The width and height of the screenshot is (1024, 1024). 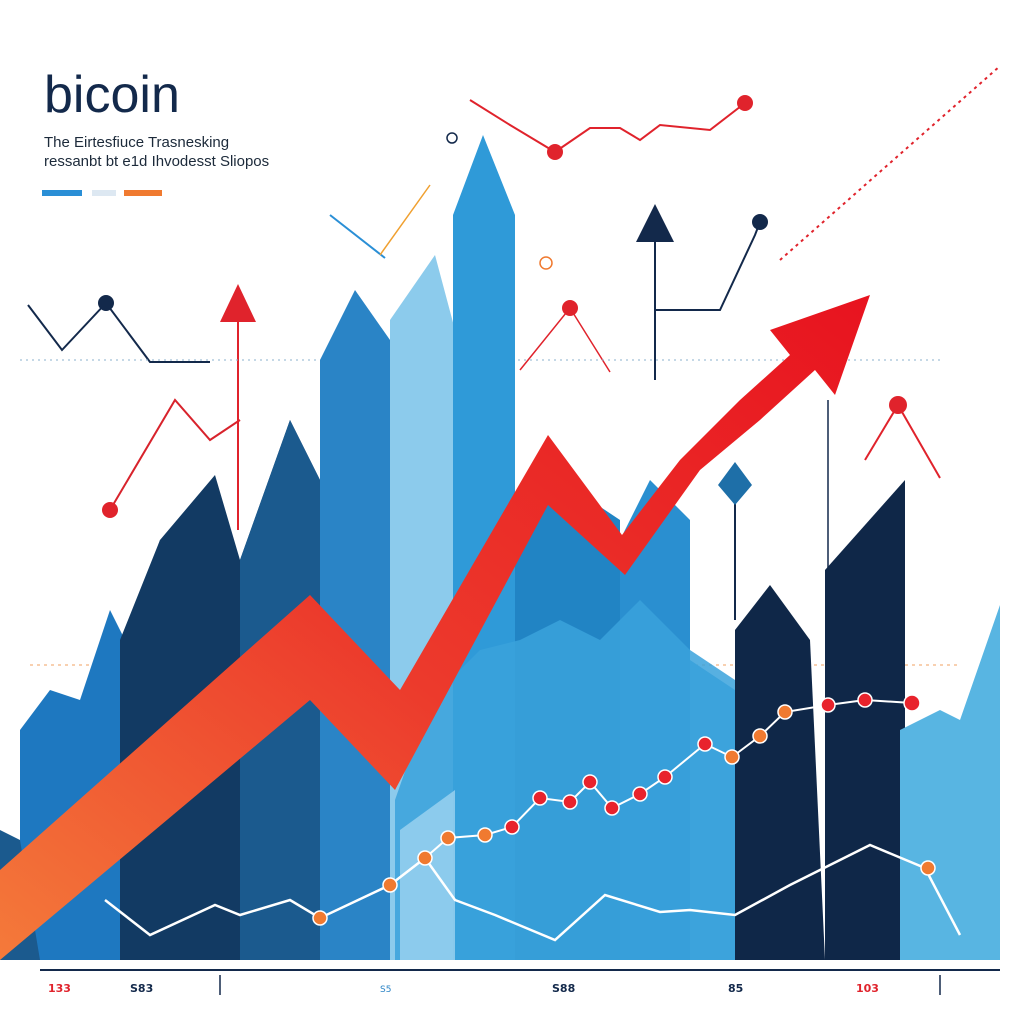 What do you see at coordinates (156, 161) in the screenshot?
I see `subtitle: ressanbt bt e1d Ihvodesst Sliopos` at bounding box center [156, 161].